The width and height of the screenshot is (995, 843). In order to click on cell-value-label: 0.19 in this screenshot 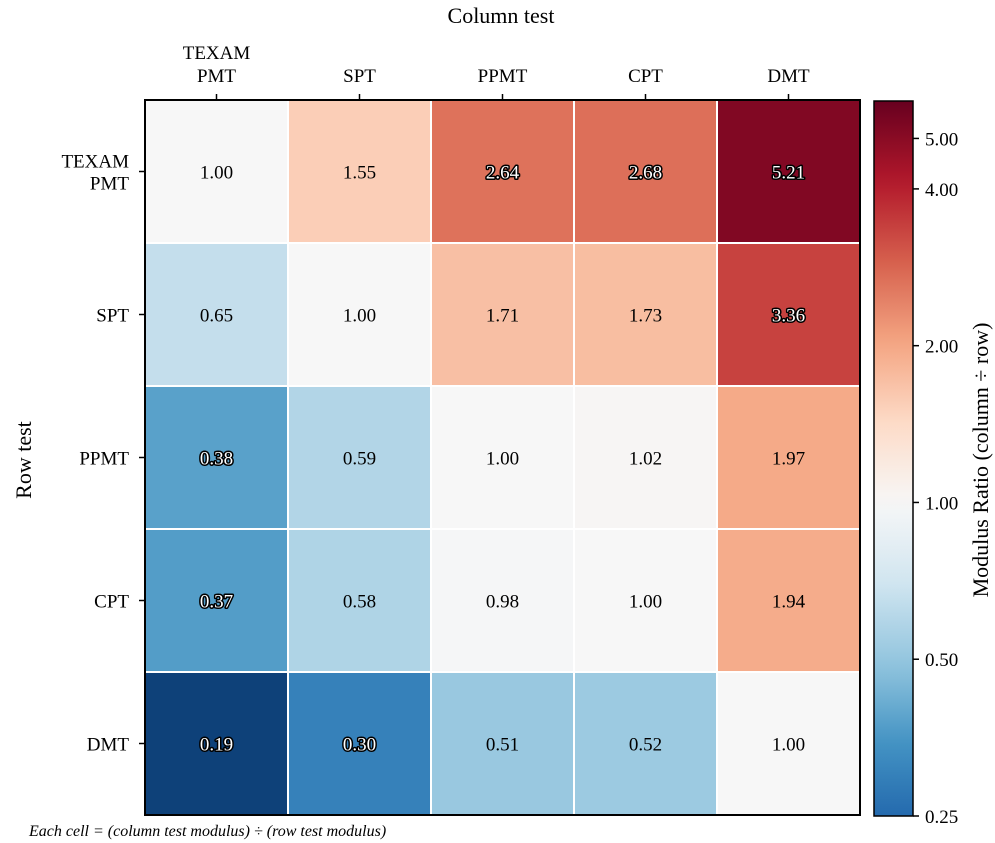, I will do `click(216, 745)`.